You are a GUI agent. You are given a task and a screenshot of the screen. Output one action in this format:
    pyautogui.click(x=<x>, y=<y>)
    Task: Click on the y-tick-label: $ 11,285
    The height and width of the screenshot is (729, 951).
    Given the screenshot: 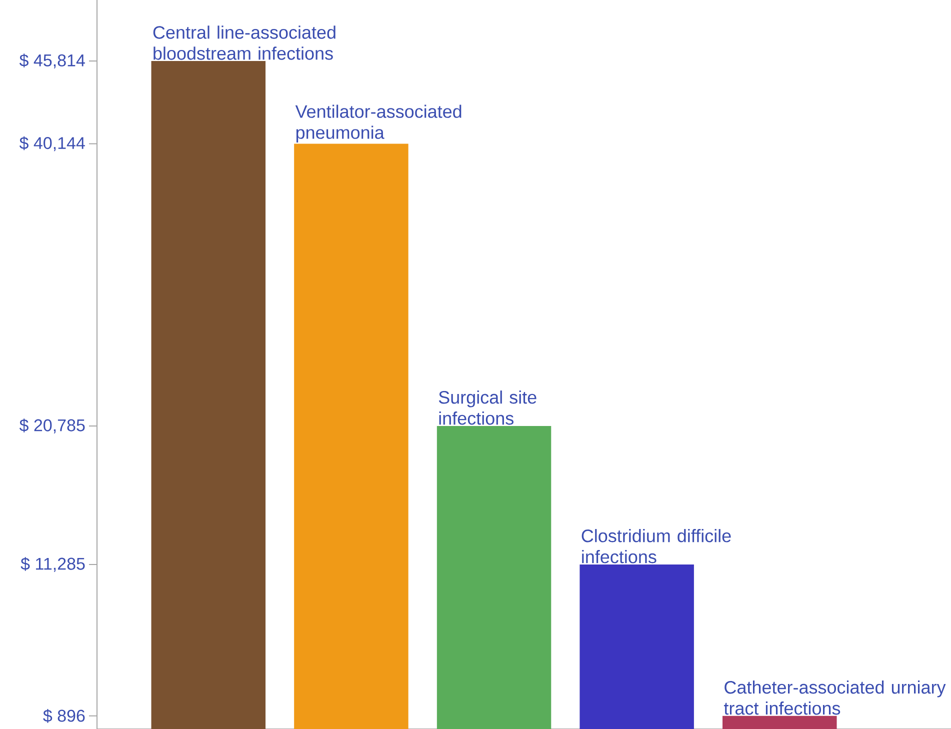 What is the action you would take?
    pyautogui.click(x=52, y=564)
    